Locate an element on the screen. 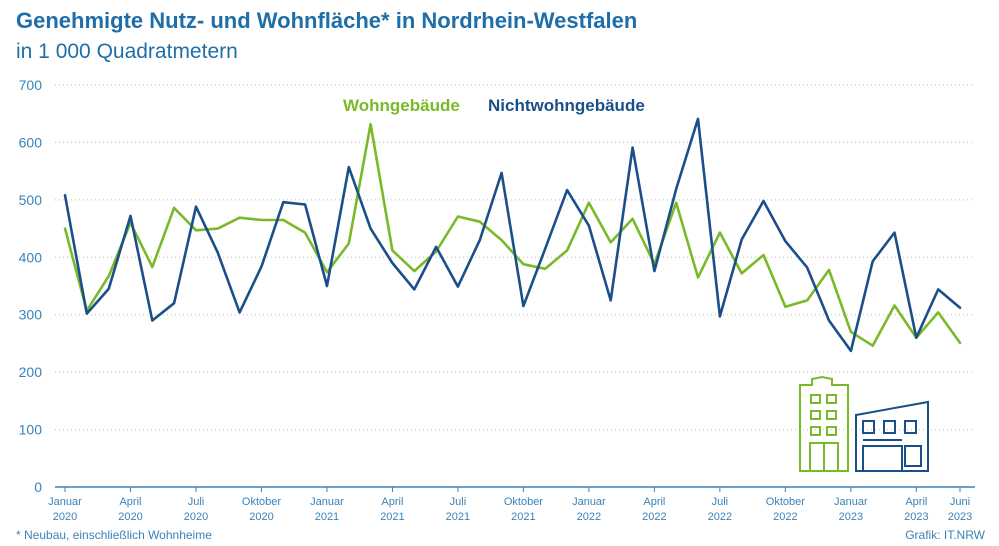  chart-subtitle: in 1 000 Quadratmetern is located at coordinates (127, 51).